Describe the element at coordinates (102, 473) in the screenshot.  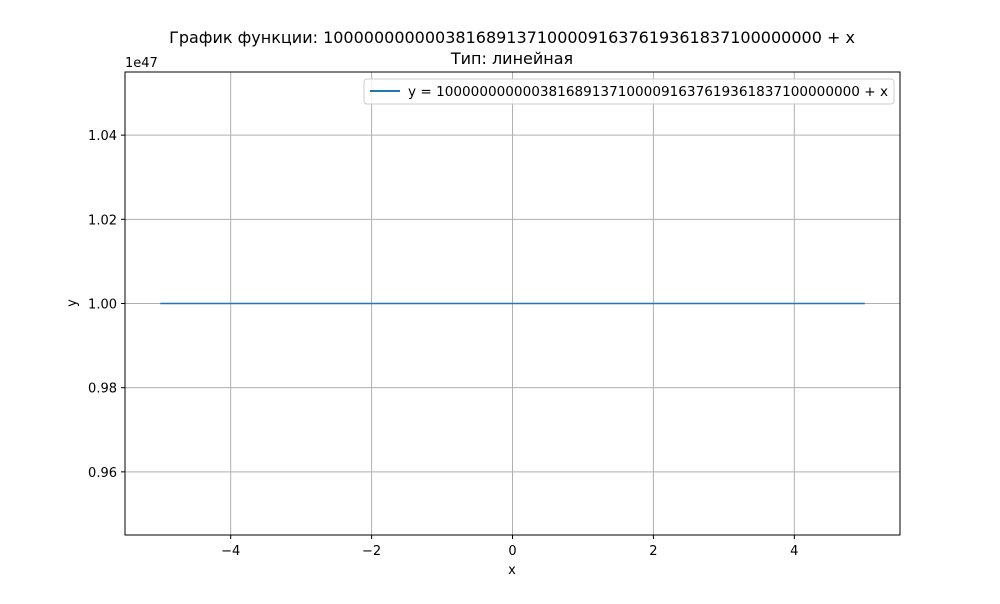
I see `y-tick-label: 0.96` at that location.